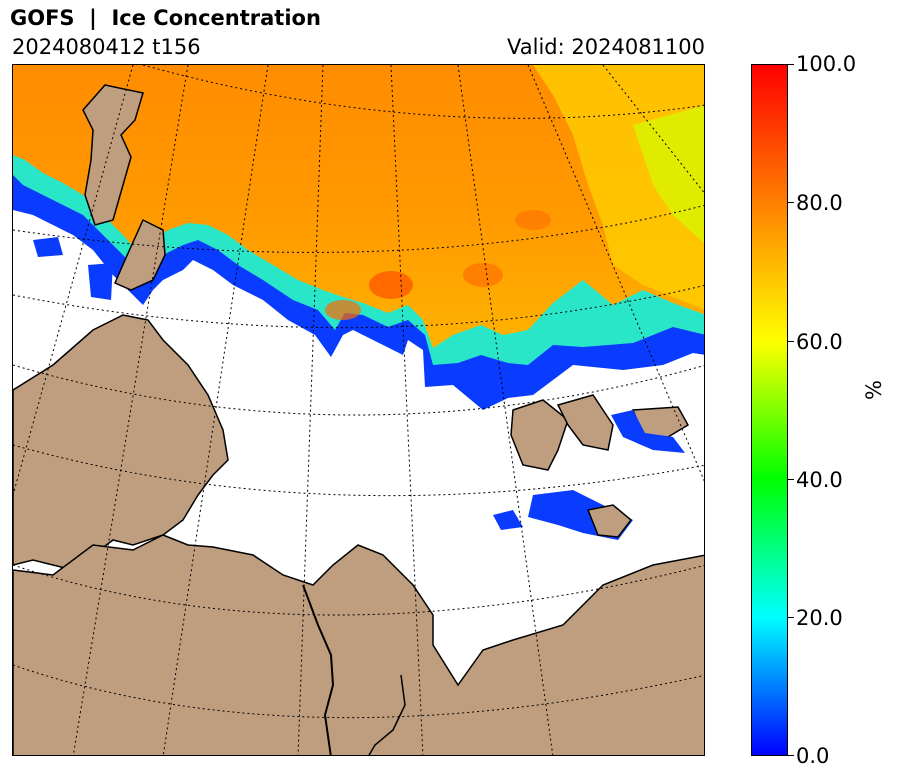  Describe the element at coordinates (819, 480) in the screenshot. I see `colorbar-tick-label: 40.0` at that location.